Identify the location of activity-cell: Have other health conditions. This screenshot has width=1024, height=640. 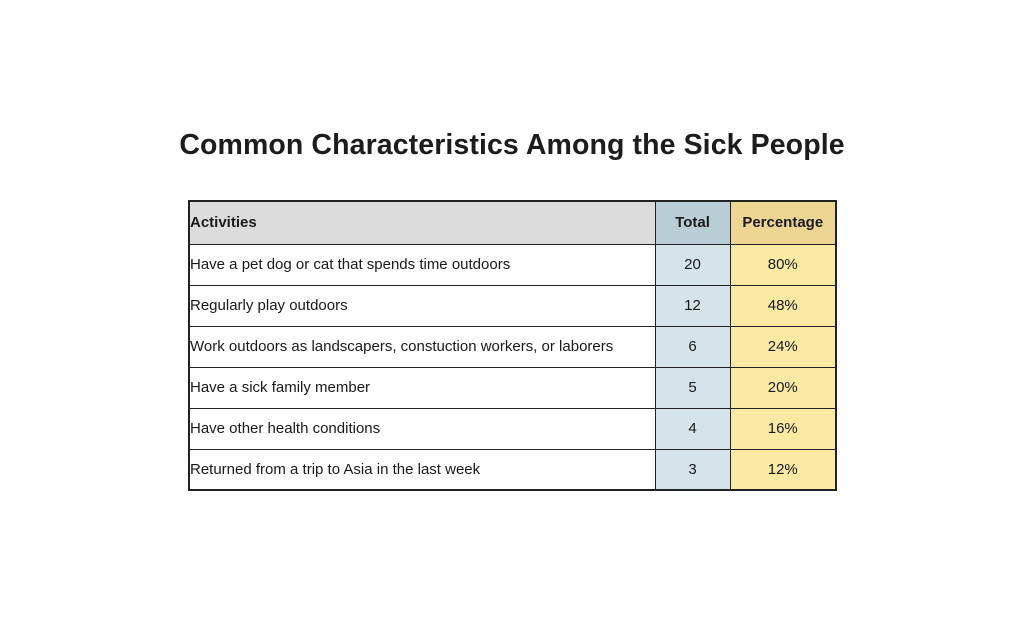
(422, 428).